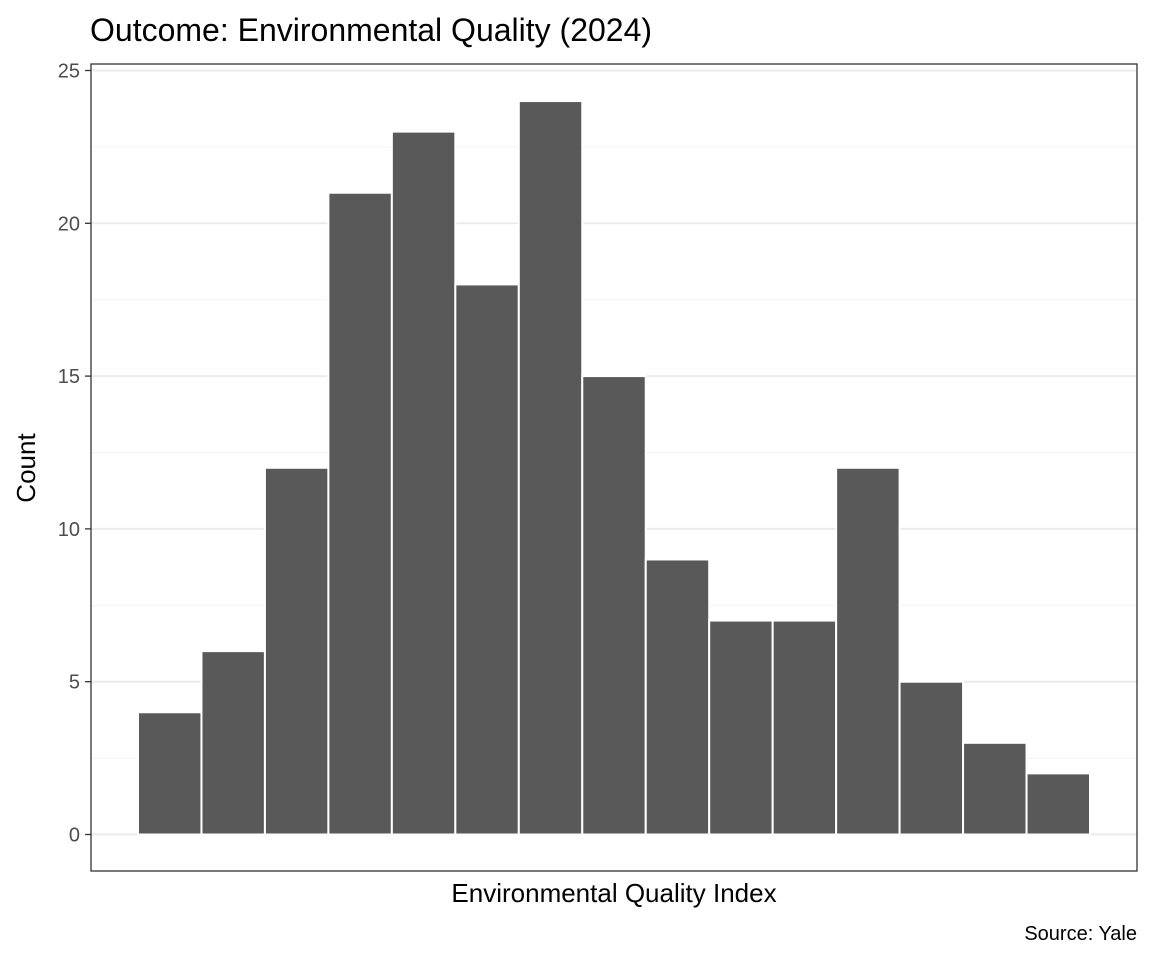 This screenshot has height=960, width=1152. What do you see at coordinates (74, 836) in the screenshot?
I see `y-tick-label: 0` at bounding box center [74, 836].